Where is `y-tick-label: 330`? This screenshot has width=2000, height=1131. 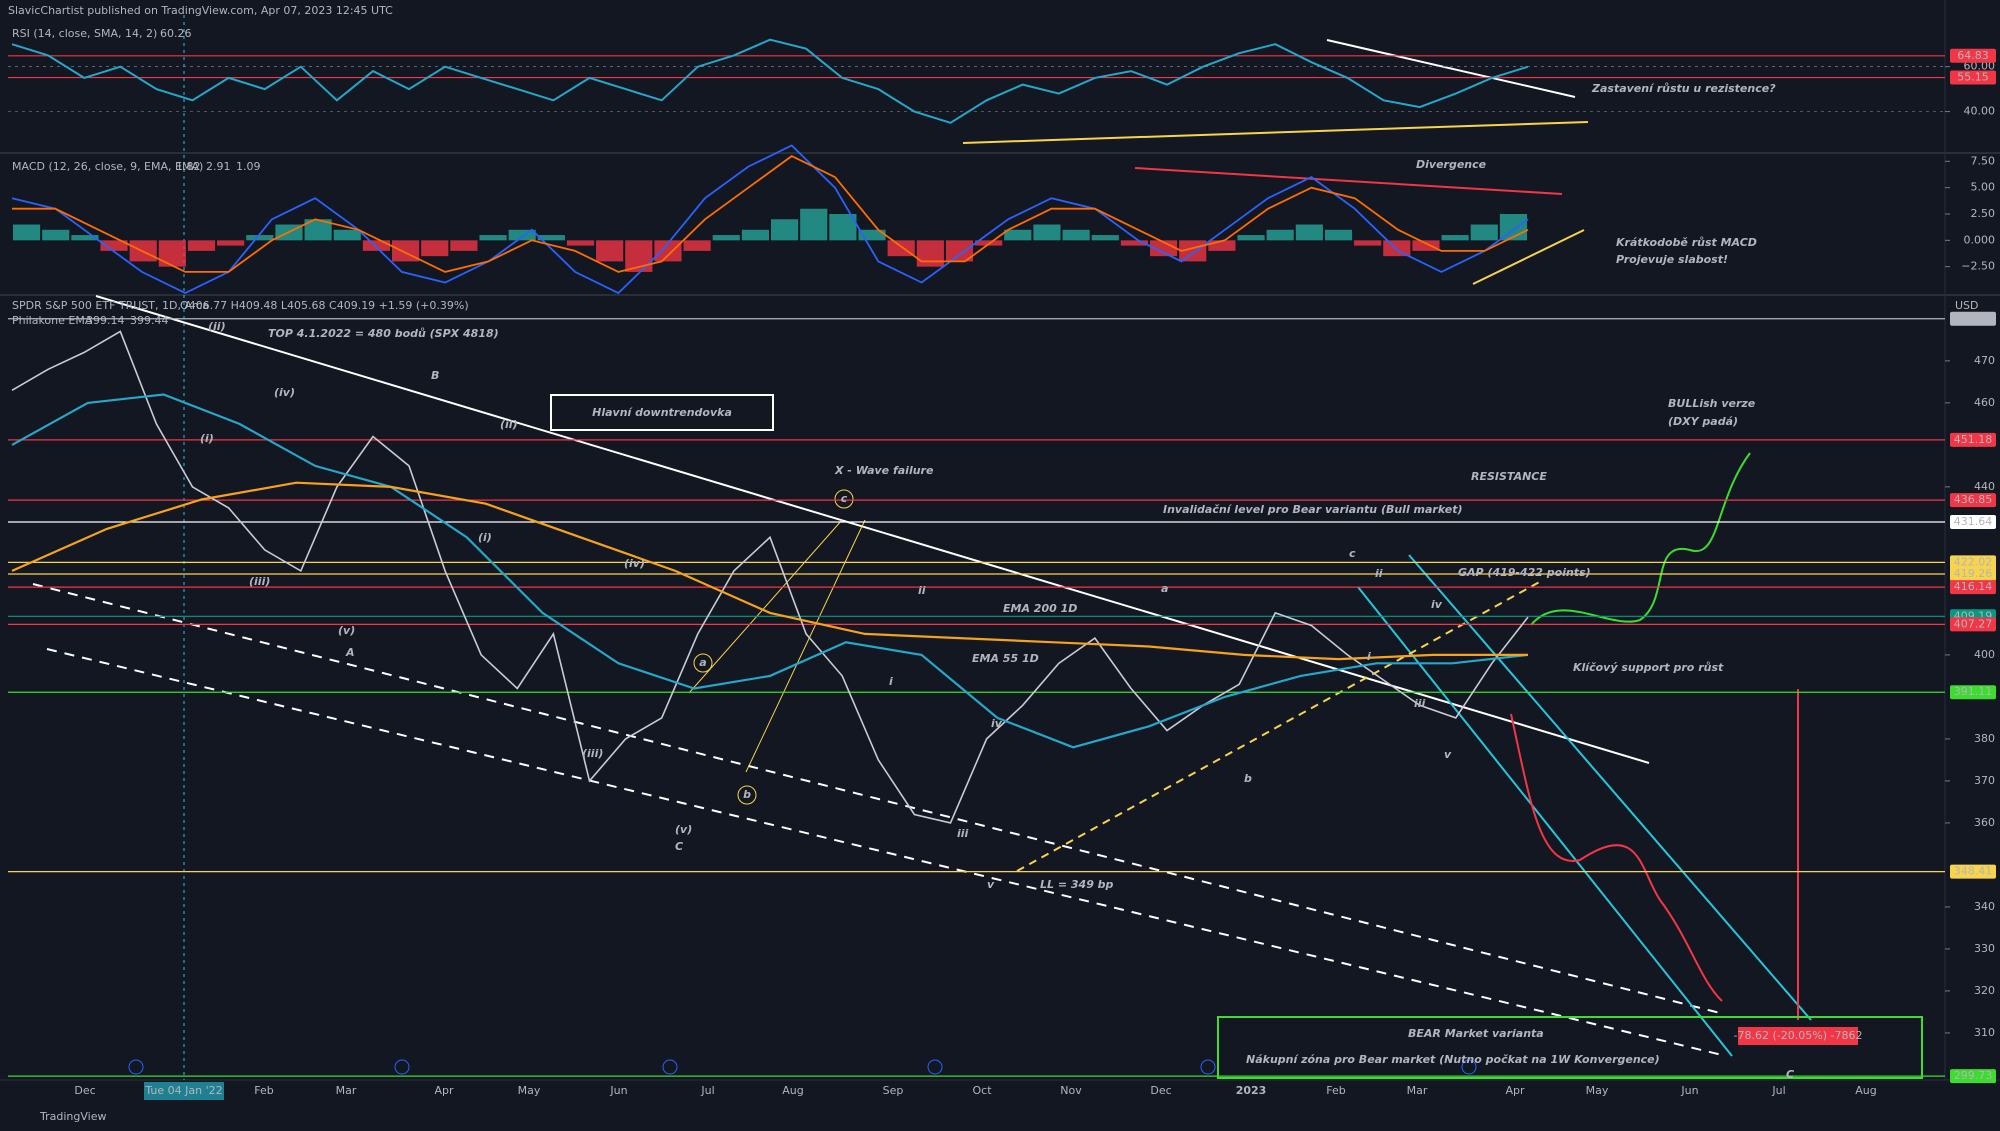
y-tick-label: 330 is located at coordinates (1984, 948).